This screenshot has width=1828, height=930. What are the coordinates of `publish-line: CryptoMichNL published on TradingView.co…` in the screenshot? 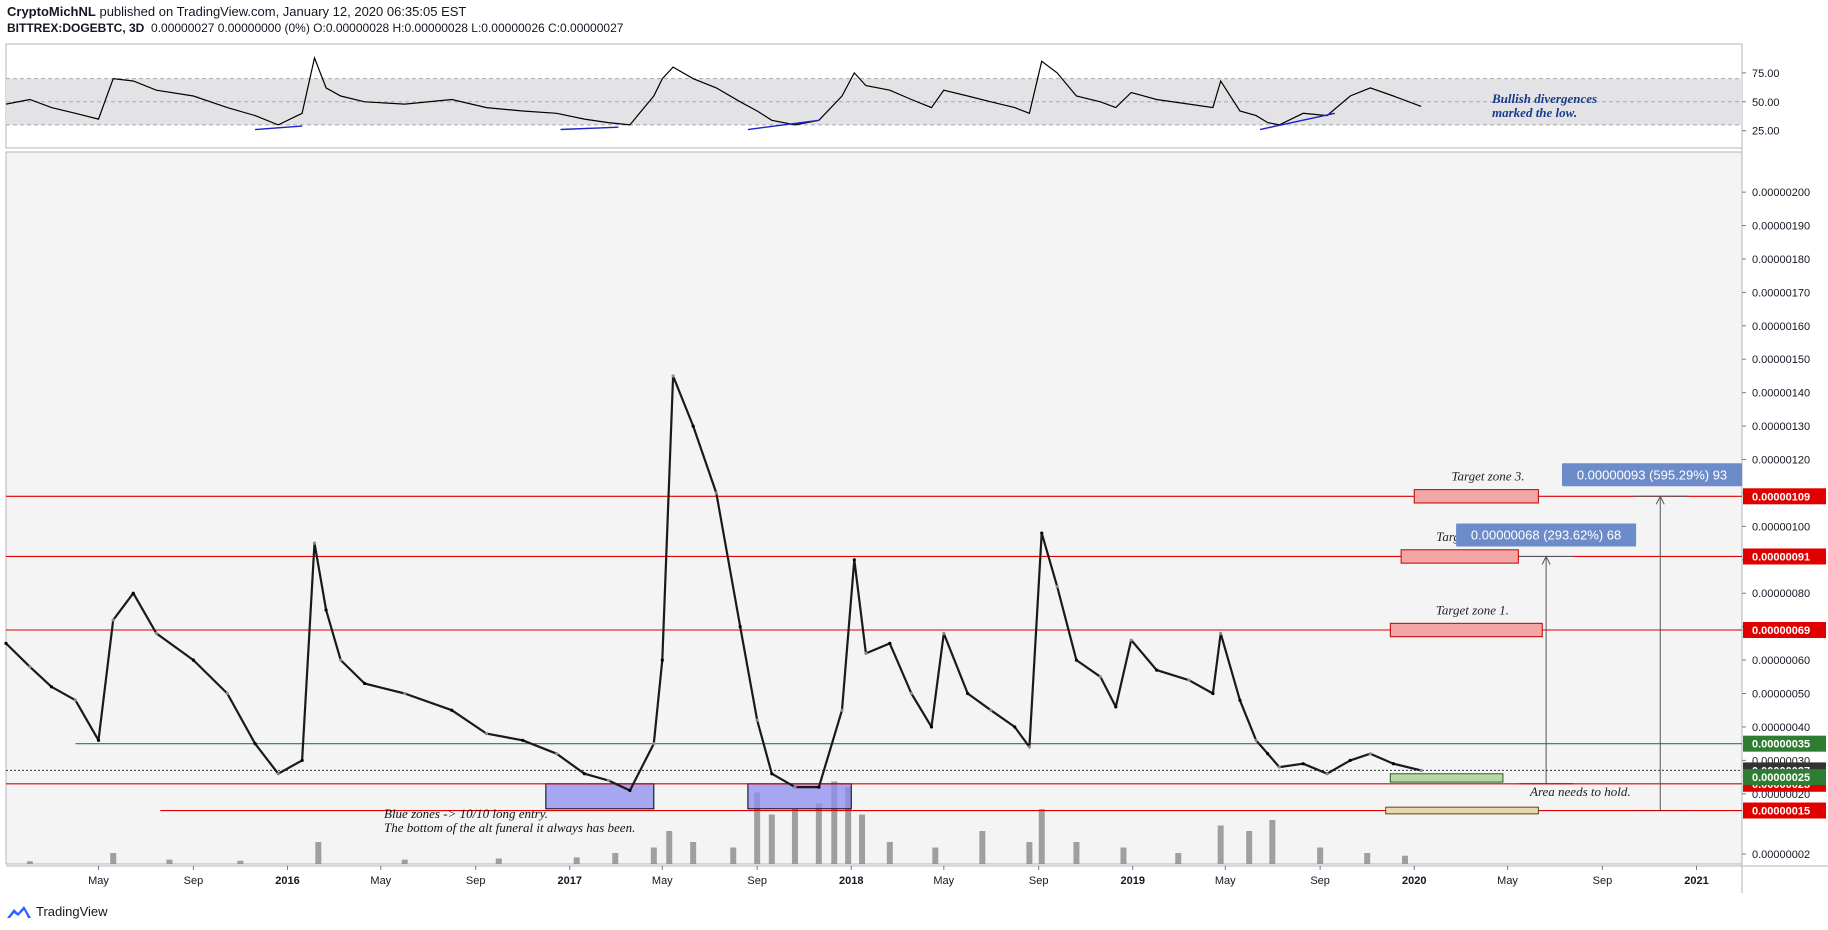 It's located at (315, 11).